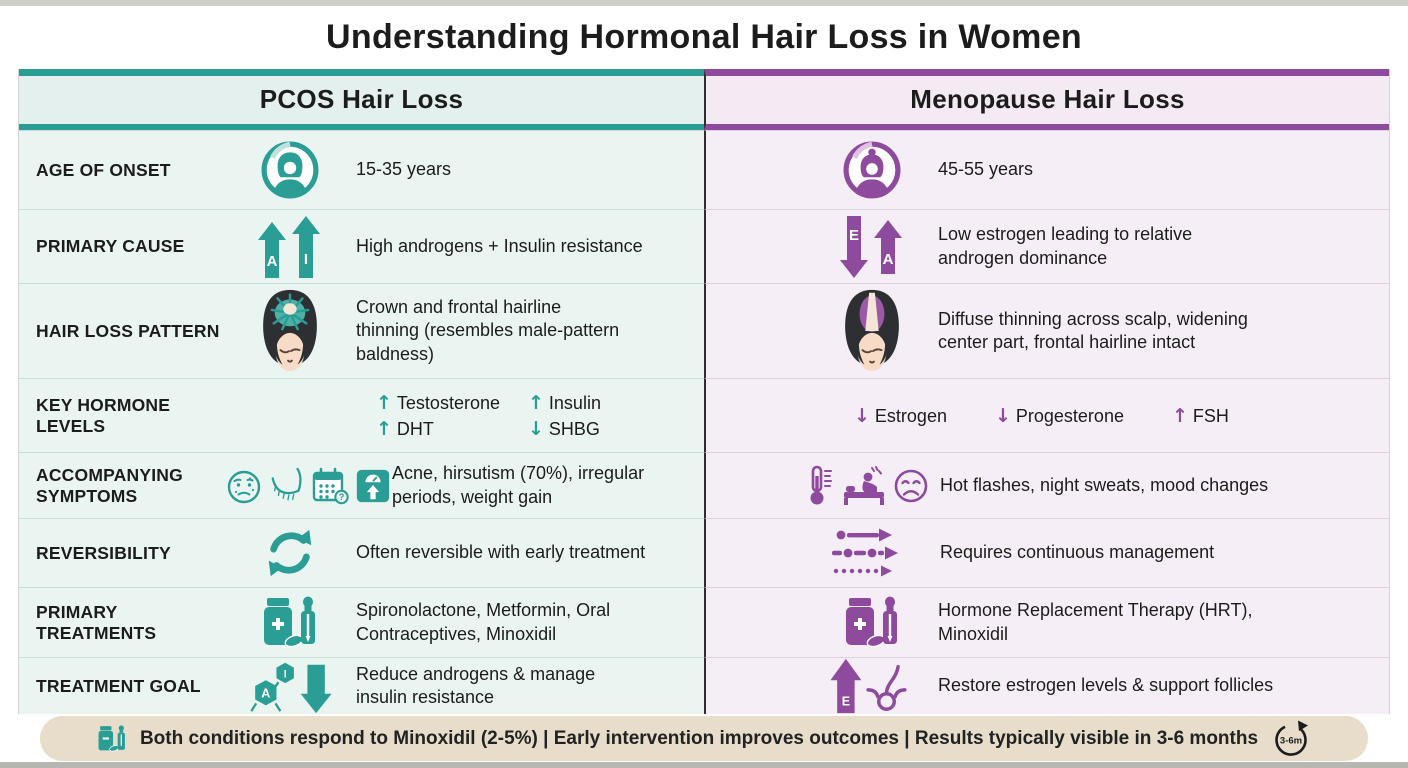  Describe the element at coordinates (1104, 484) in the screenshot. I see `menopause-symptoms-text: Hot flashes, night sweats, mood changes` at that location.